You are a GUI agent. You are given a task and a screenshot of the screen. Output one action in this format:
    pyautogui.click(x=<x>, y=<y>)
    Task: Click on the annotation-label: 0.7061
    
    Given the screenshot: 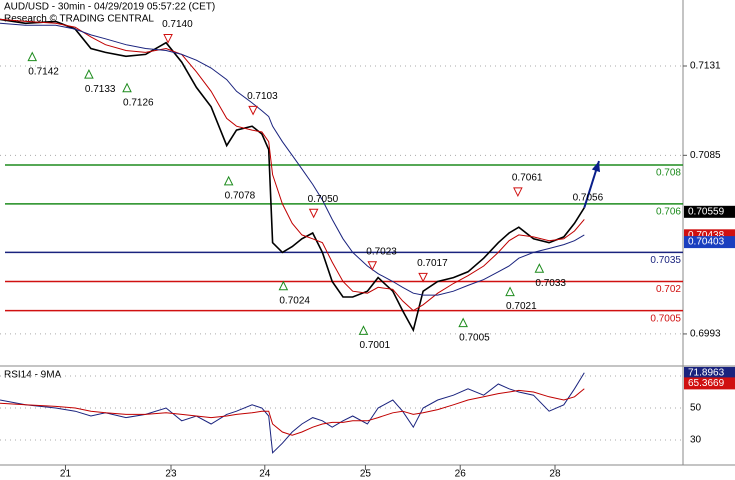 What is the action you would take?
    pyautogui.click(x=527, y=178)
    